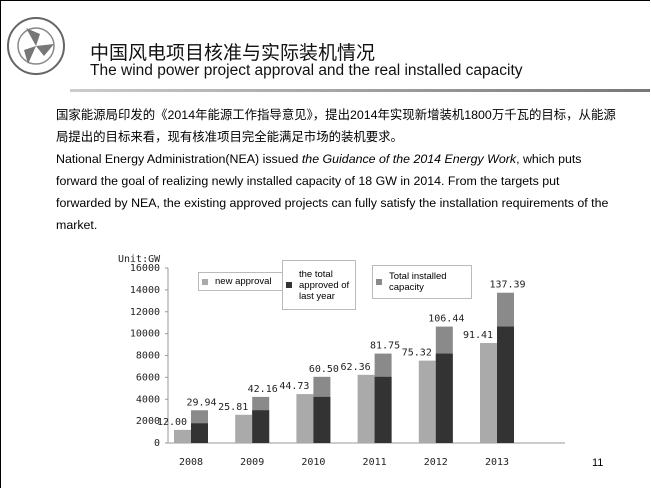 The height and width of the screenshot is (489, 651). I want to click on y-tick-label: 4000, so click(148, 399).